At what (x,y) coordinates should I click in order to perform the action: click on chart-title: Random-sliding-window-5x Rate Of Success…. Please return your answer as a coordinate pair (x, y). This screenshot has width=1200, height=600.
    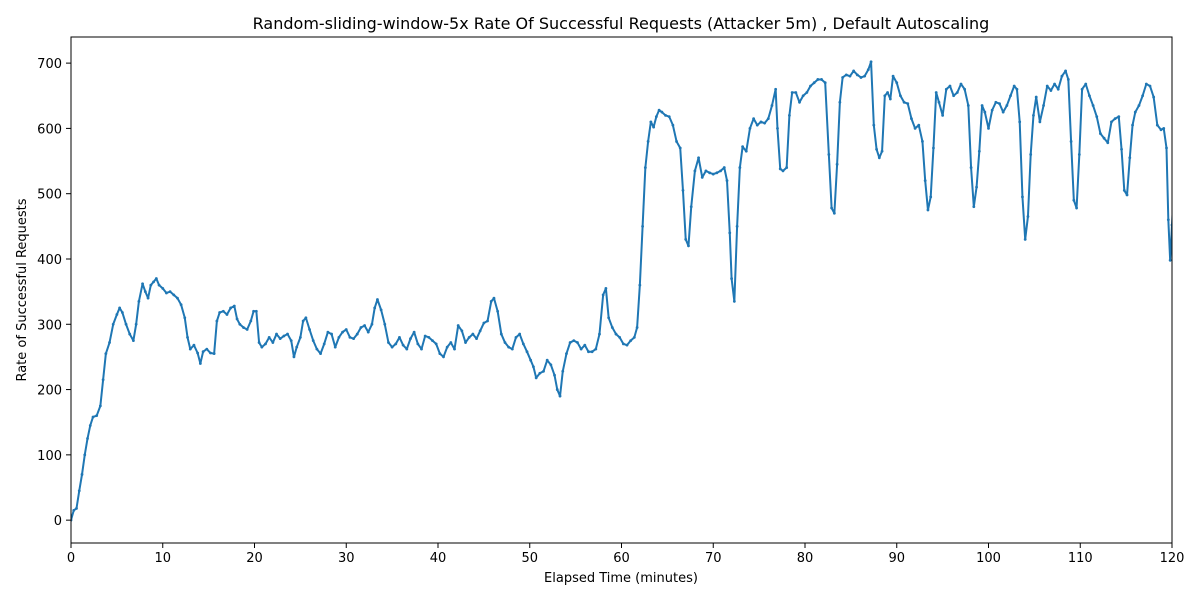
    Looking at the image, I should click on (621, 23).